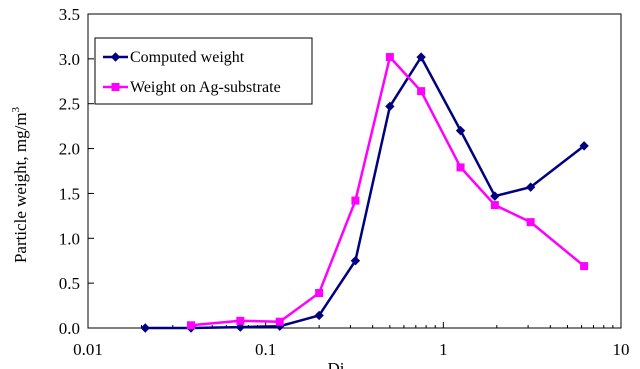  I want to click on x-tick-label: 0.01, so click(88, 349).